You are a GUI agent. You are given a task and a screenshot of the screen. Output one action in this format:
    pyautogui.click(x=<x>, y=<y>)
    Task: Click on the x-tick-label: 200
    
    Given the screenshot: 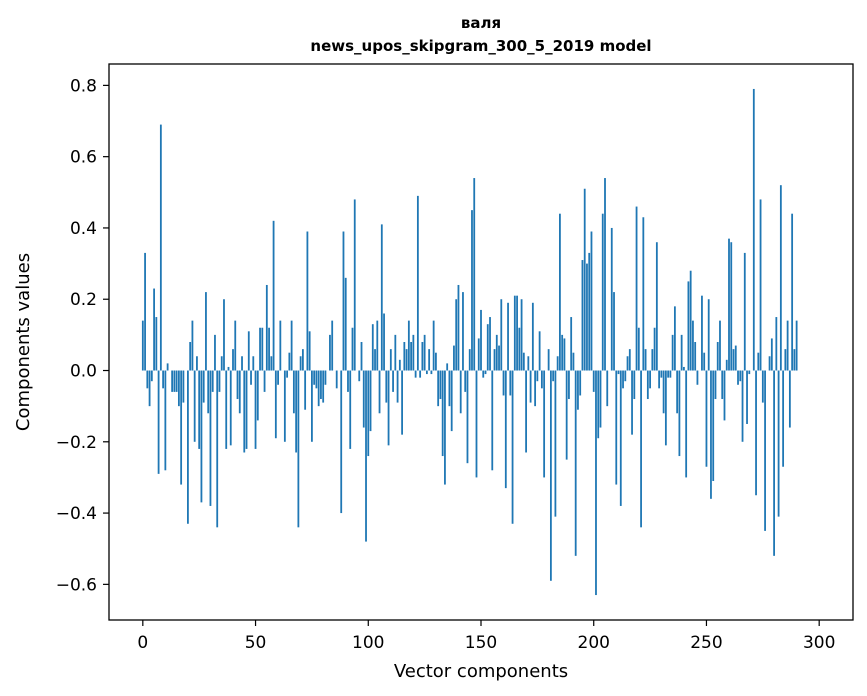 What is the action you would take?
    pyautogui.click(x=594, y=643)
    